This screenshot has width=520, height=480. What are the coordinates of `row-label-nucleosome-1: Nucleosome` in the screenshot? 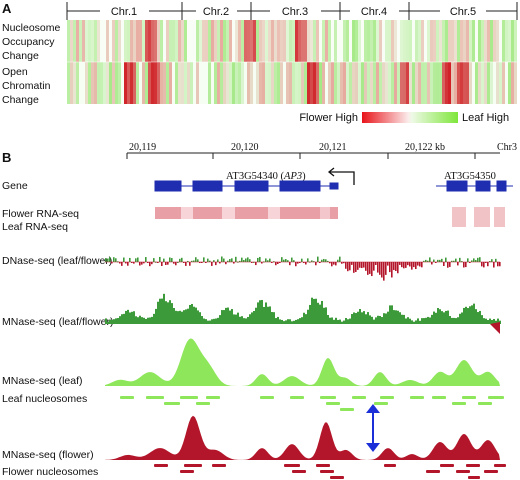 It's located at (31, 28).